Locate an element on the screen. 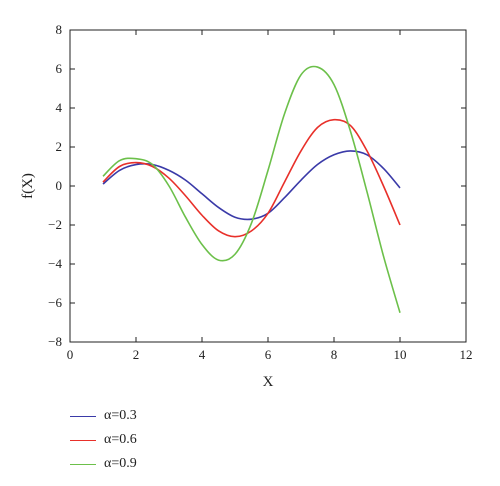 The width and height of the screenshot is (500, 486). legend: α=0.3 α=0.6 α=0.9 is located at coordinates (103, 440).